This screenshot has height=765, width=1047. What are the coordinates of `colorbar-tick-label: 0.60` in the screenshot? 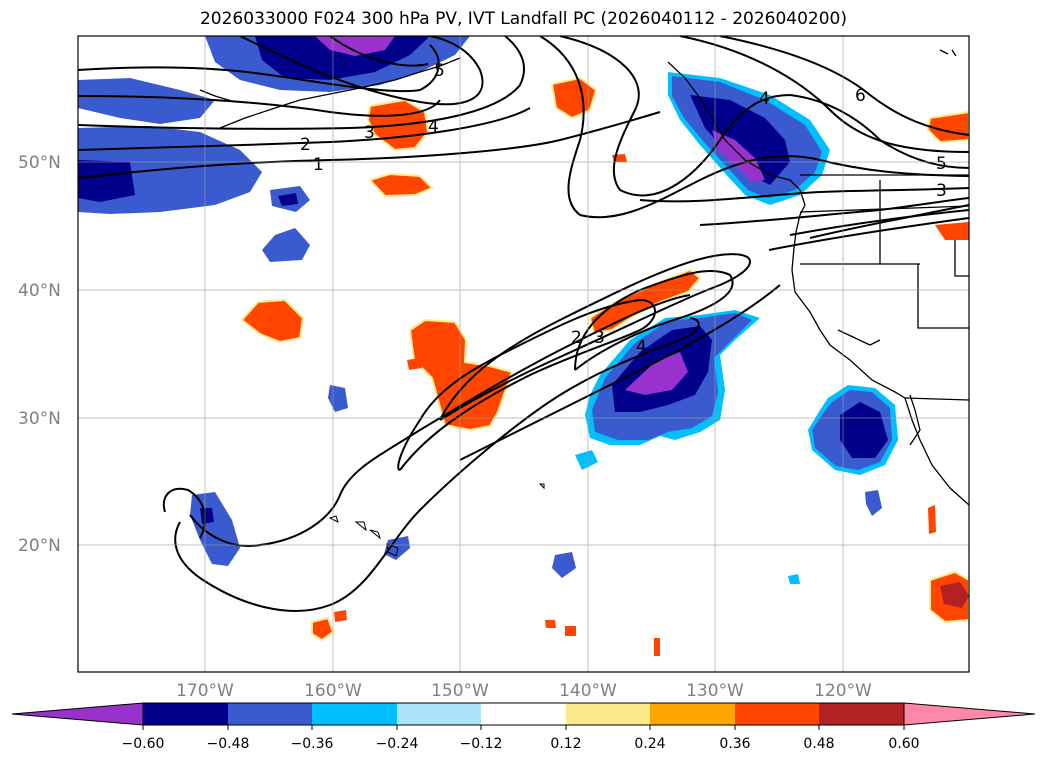 It's located at (903, 744).